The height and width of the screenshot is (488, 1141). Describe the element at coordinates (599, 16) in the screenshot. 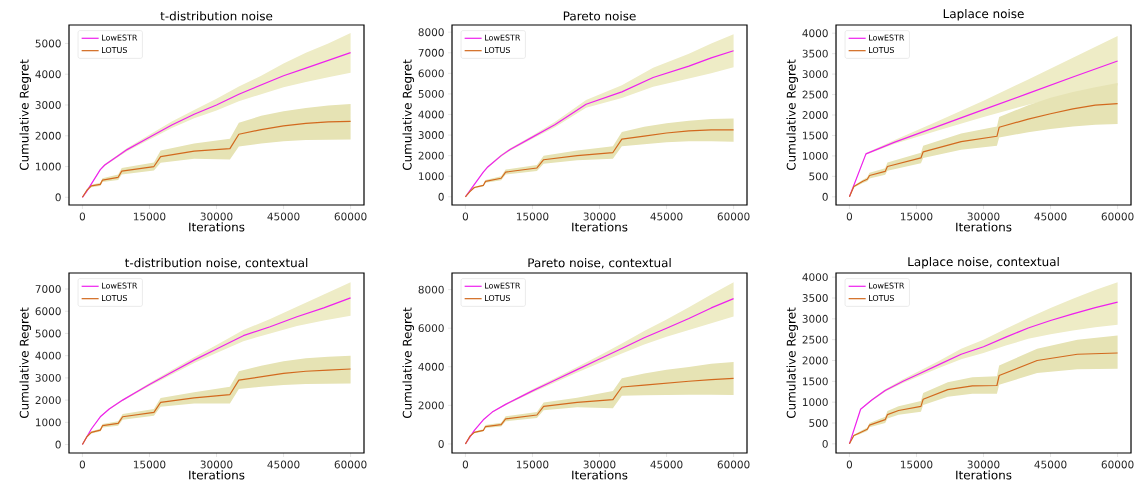

I see `chart-title: Pareto noise` at that location.